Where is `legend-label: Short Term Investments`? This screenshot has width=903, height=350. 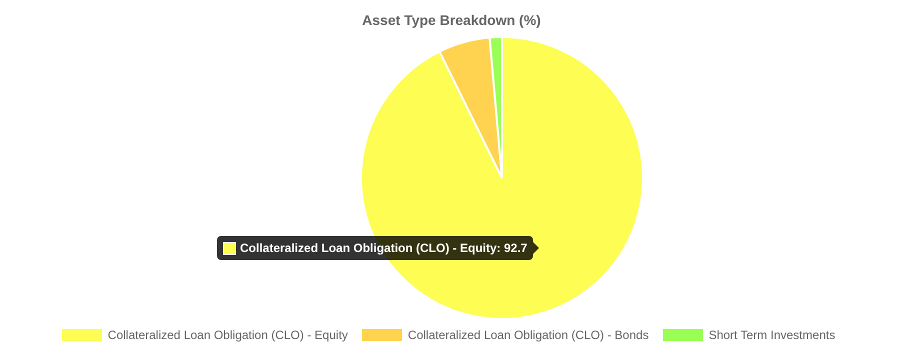
legend-label: Short Term Investments is located at coordinates (772, 335).